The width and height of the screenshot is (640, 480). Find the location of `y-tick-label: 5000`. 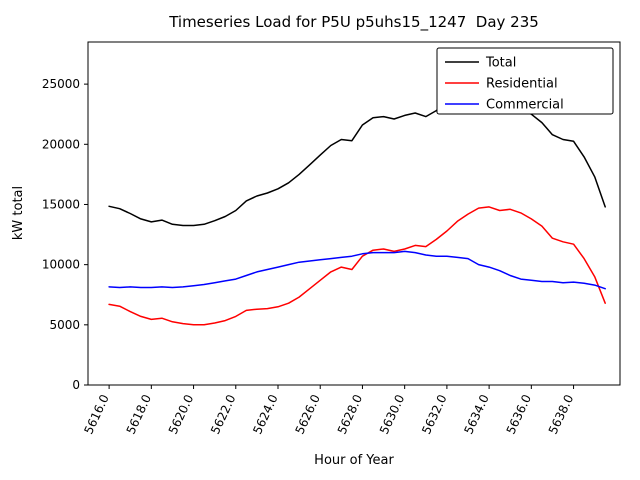

y-tick-label: 5000 is located at coordinates (64, 325).